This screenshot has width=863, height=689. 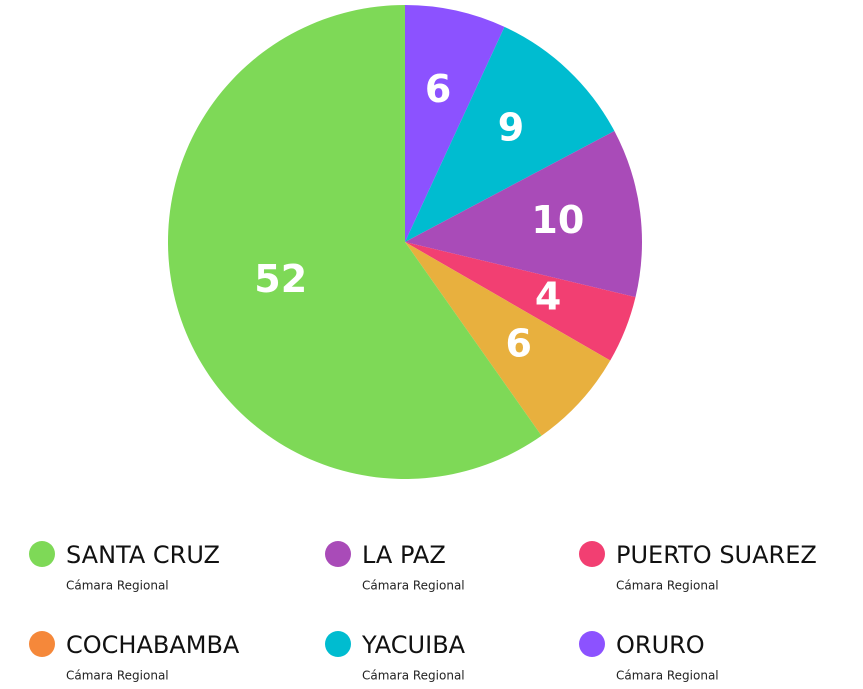 I want to click on legend-name: COCHABAMBA, so click(x=153, y=645).